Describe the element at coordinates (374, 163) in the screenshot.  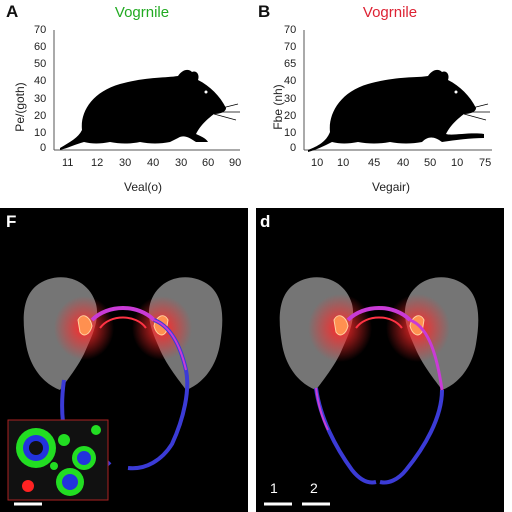
I see `panel-b-xtick: 45` at that location.